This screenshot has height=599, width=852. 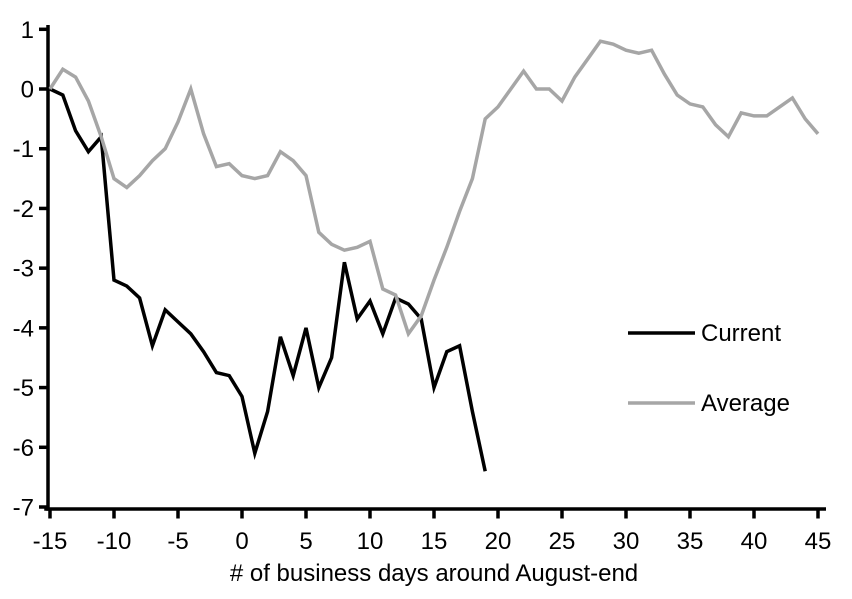 What do you see at coordinates (754, 541) in the screenshot?
I see `x-tick-label: 40` at bounding box center [754, 541].